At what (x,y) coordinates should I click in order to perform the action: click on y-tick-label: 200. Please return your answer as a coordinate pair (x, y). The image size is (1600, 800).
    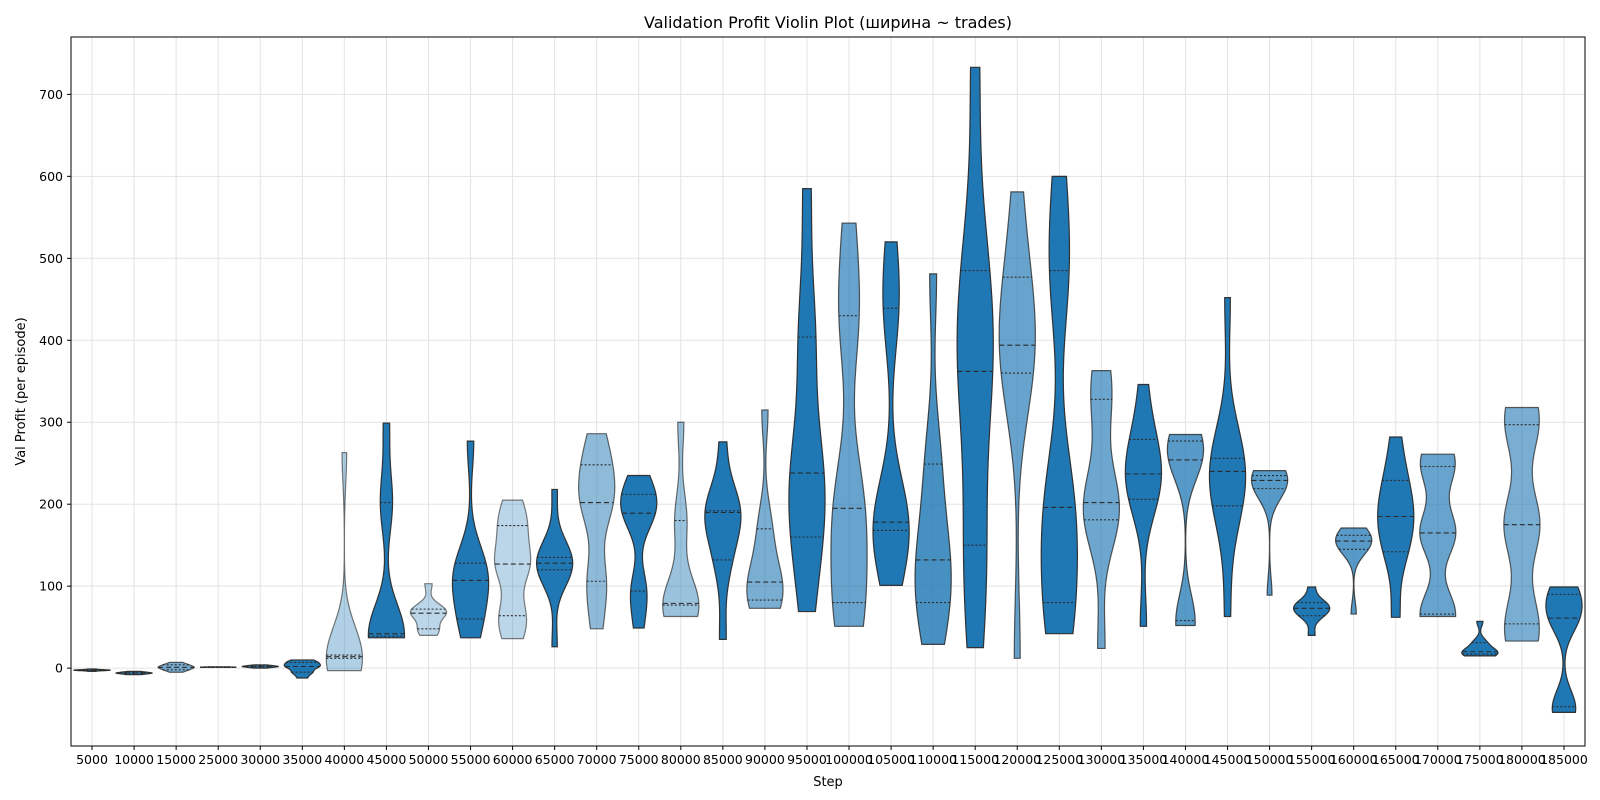
    Looking at the image, I should click on (51, 504).